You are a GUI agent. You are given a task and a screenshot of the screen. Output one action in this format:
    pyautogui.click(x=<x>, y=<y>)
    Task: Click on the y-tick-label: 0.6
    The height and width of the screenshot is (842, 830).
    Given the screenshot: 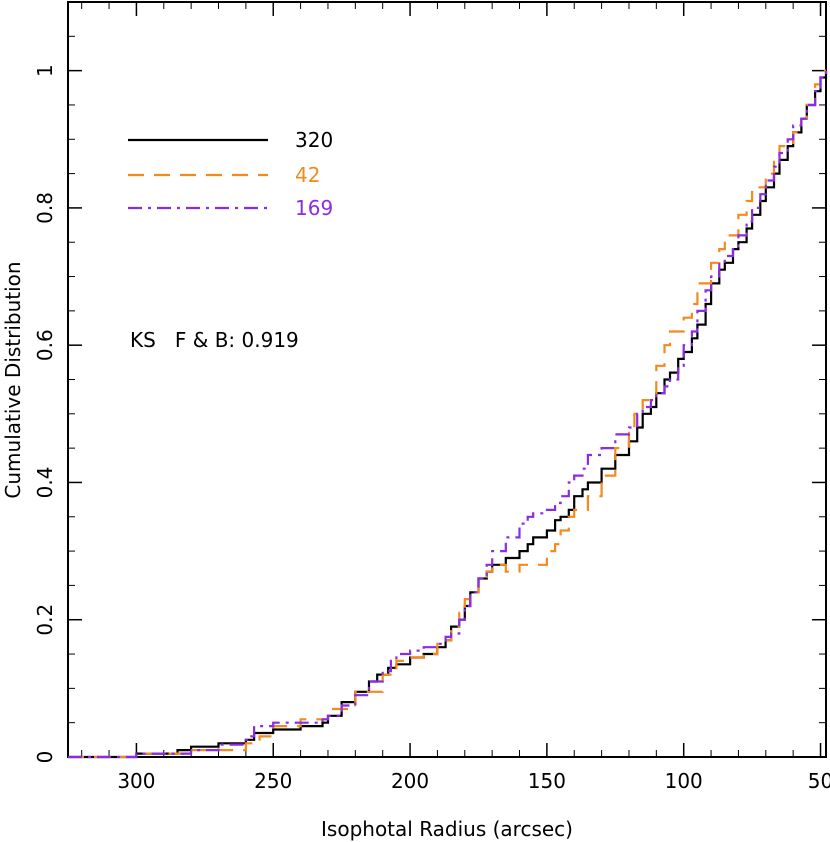 What is the action you would take?
    pyautogui.click(x=45, y=345)
    